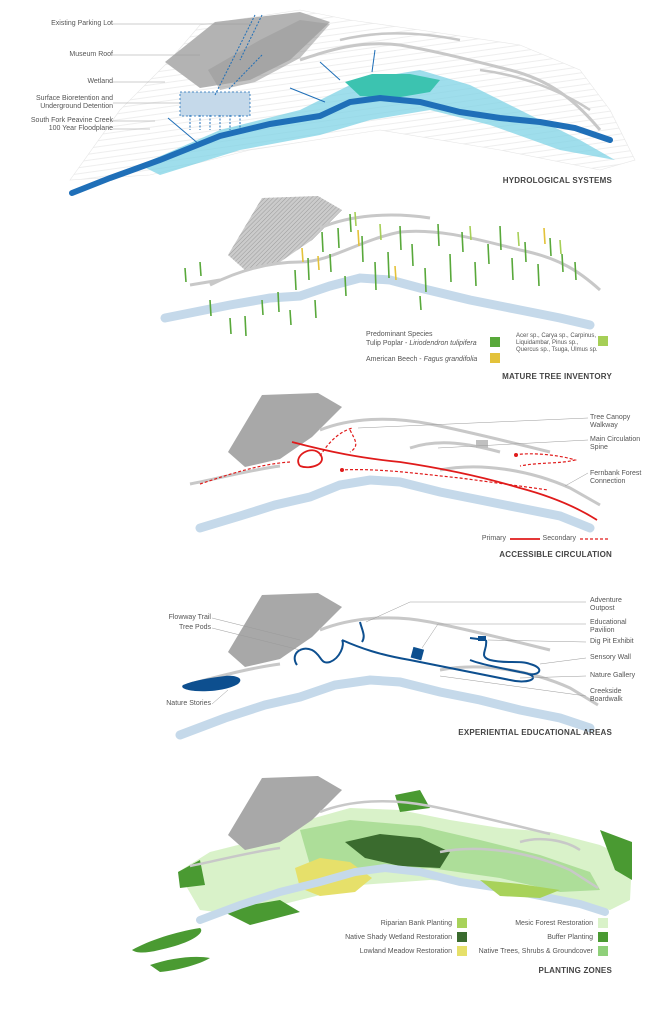 This screenshot has width=647, height=1024. Describe the element at coordinates (603, 923) in the screenshot. I see `legend-swatch-mesic` at that location.